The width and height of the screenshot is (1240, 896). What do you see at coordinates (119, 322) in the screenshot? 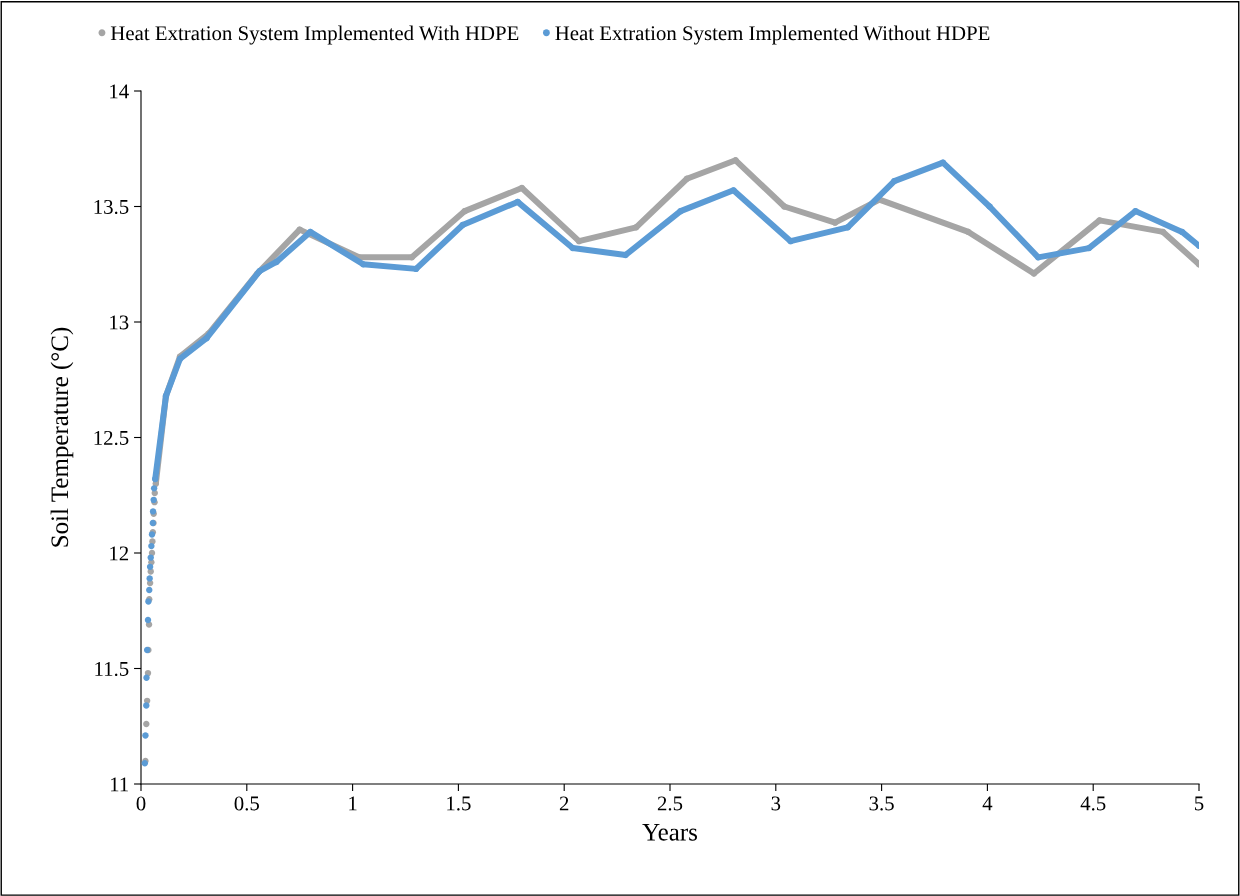
I see `y-tick-label: 13` at bounding box center [119, 322].